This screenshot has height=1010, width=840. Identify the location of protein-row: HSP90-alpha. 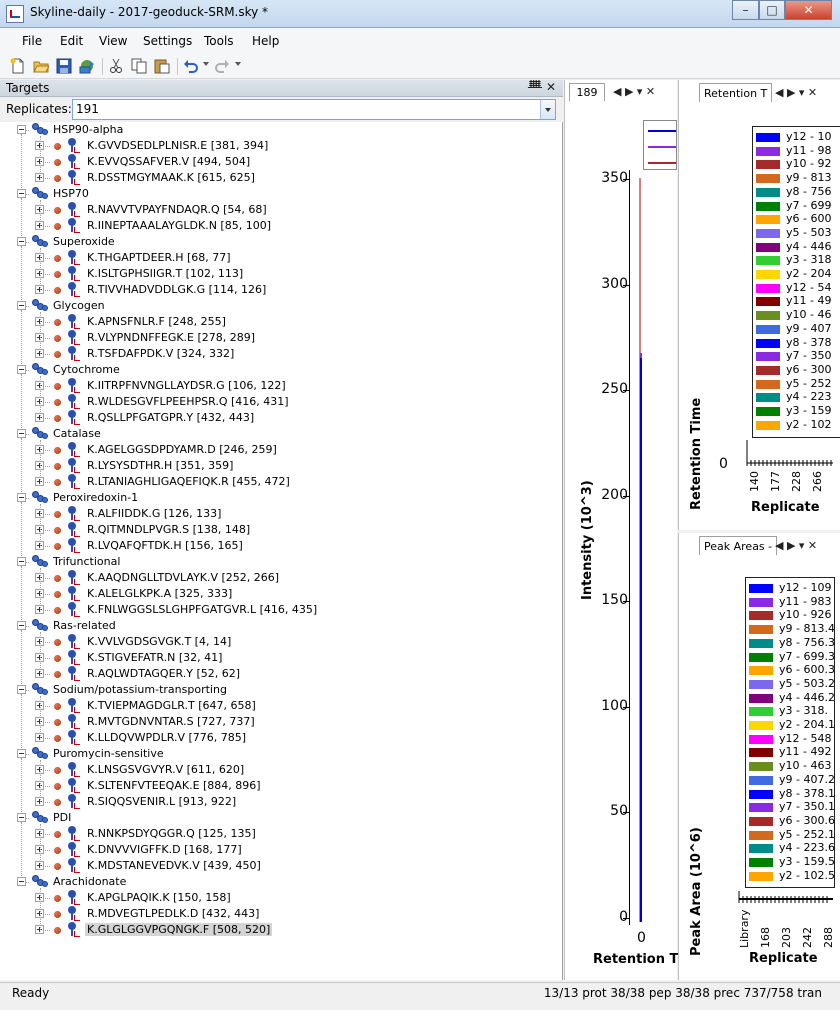
(280, 130).